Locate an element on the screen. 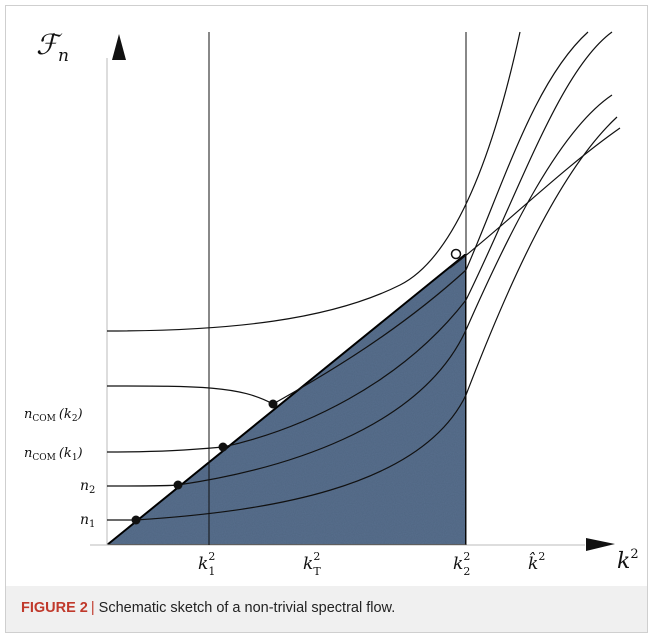 The height and width of the screenshot is (639, 654). intersection-dot-n1 is located at coordinates (136, 520).